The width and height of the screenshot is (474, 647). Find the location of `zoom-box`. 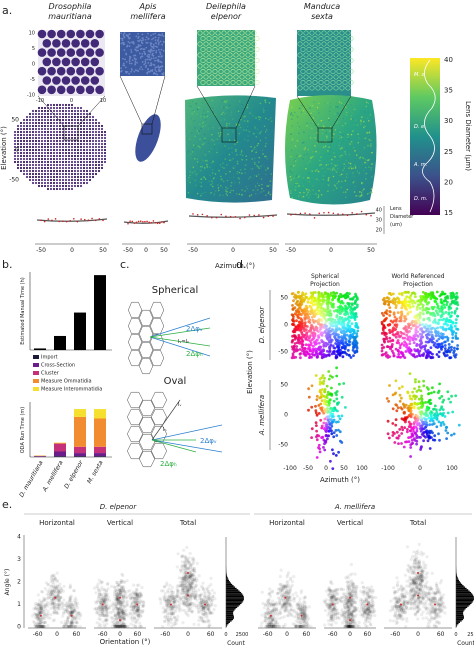

zoom-box is located at coordinates (325, 135).